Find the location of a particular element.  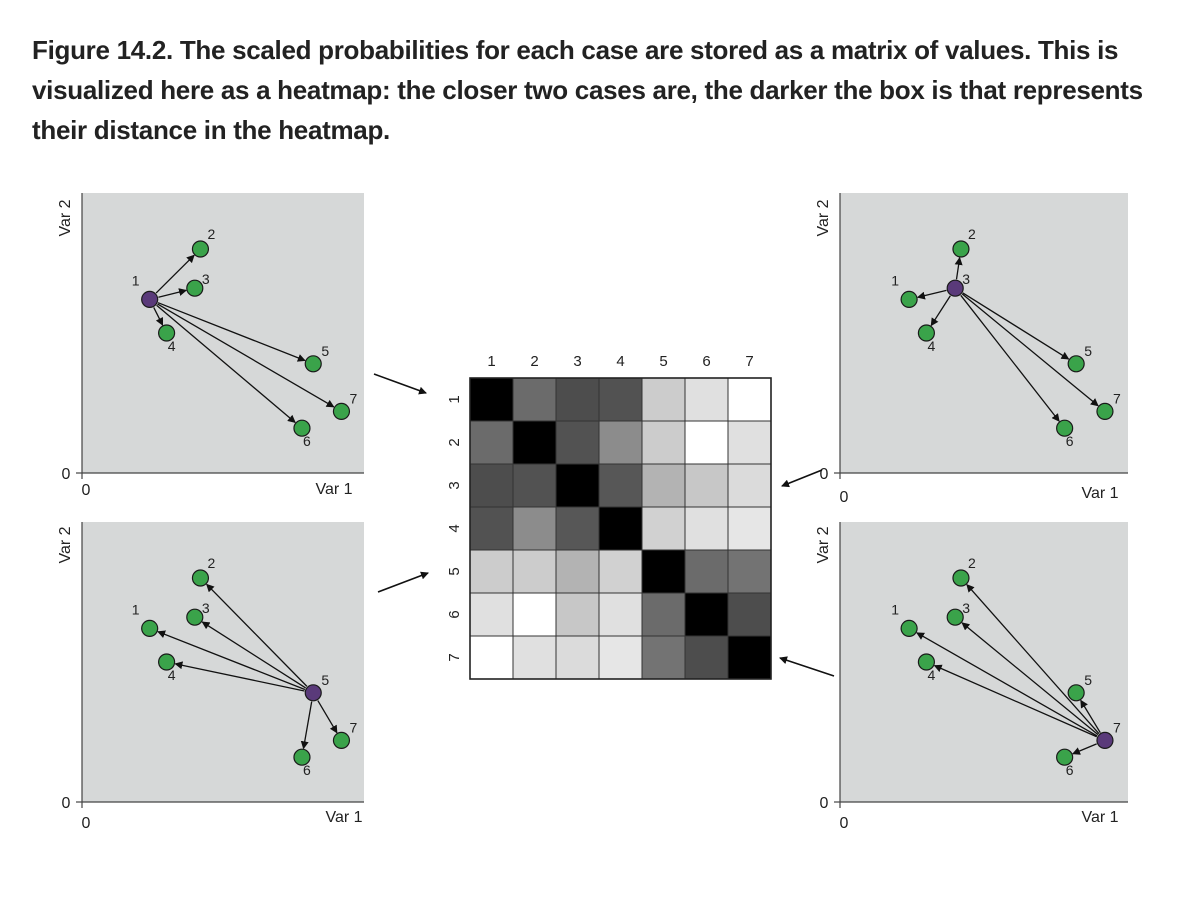

scatter-panel-bottom-left: Var 2 00 Var 1 1 2 3 4 5 6 7 is located at coordinates (210, 677).